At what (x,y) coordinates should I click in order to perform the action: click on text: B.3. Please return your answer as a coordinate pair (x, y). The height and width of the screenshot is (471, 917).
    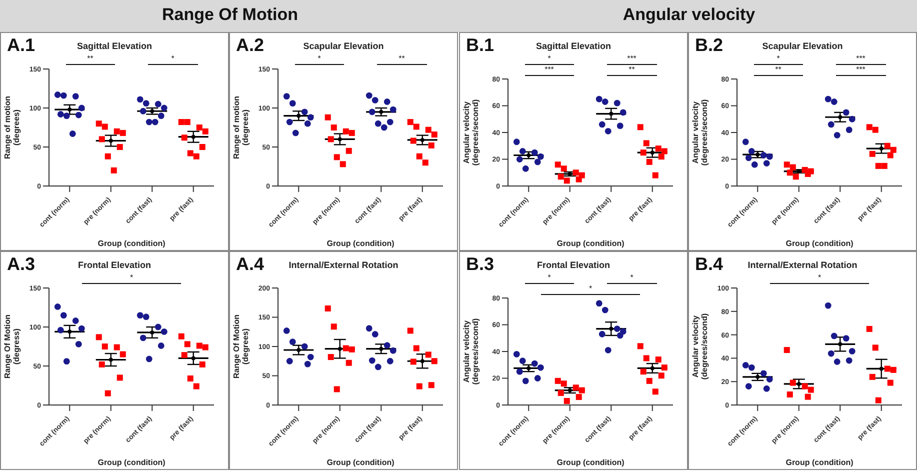
    Looking at the image, I should click on (480, 264).